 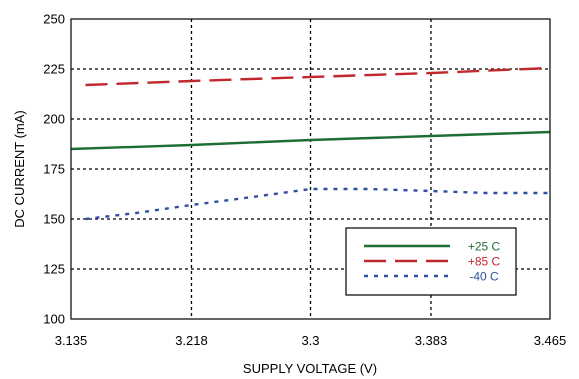 What do you see at coordinates (310, 368) in the screenshot?
I see `x-axis-label: SUPPLY VOLTAGE (V)` at bounding box center [310, 368].